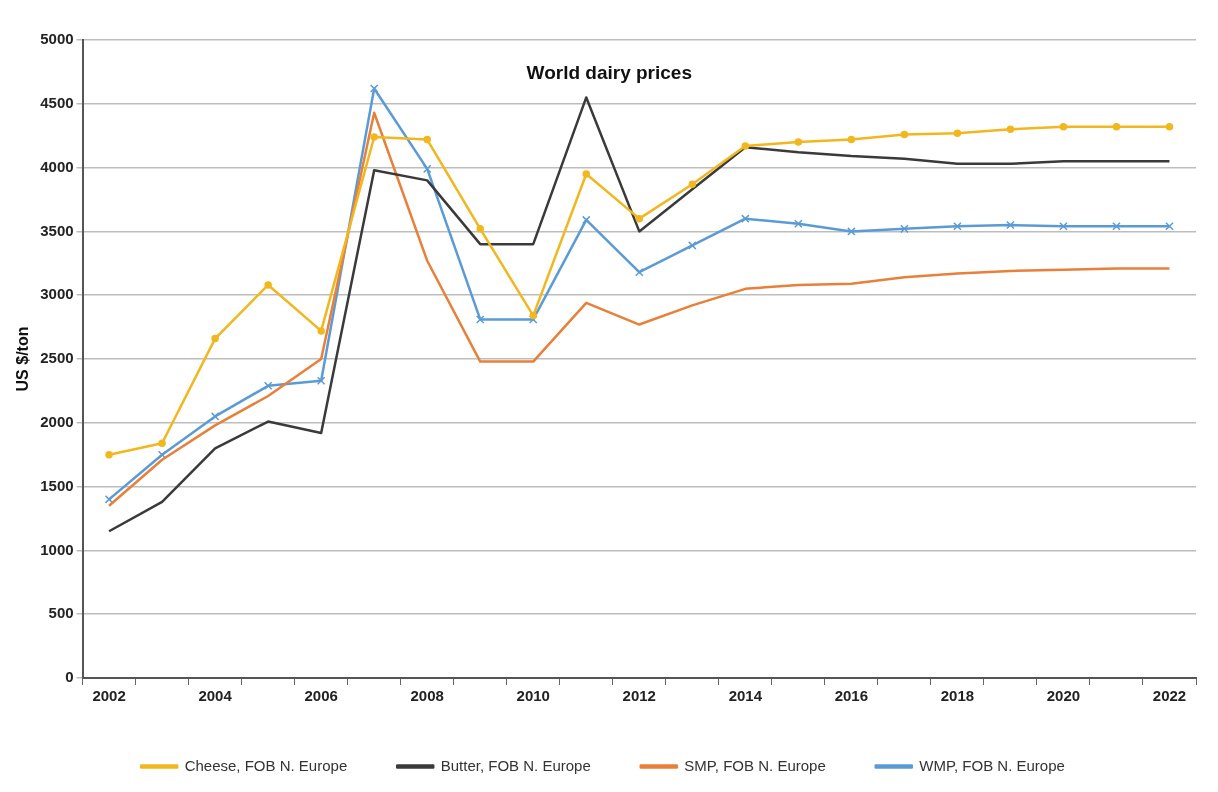  What do you see at coordinates (515, 765) in the screenshot?
I see `legend-label: Butter, FOB N. Europe` at bounding box center [515, 765].